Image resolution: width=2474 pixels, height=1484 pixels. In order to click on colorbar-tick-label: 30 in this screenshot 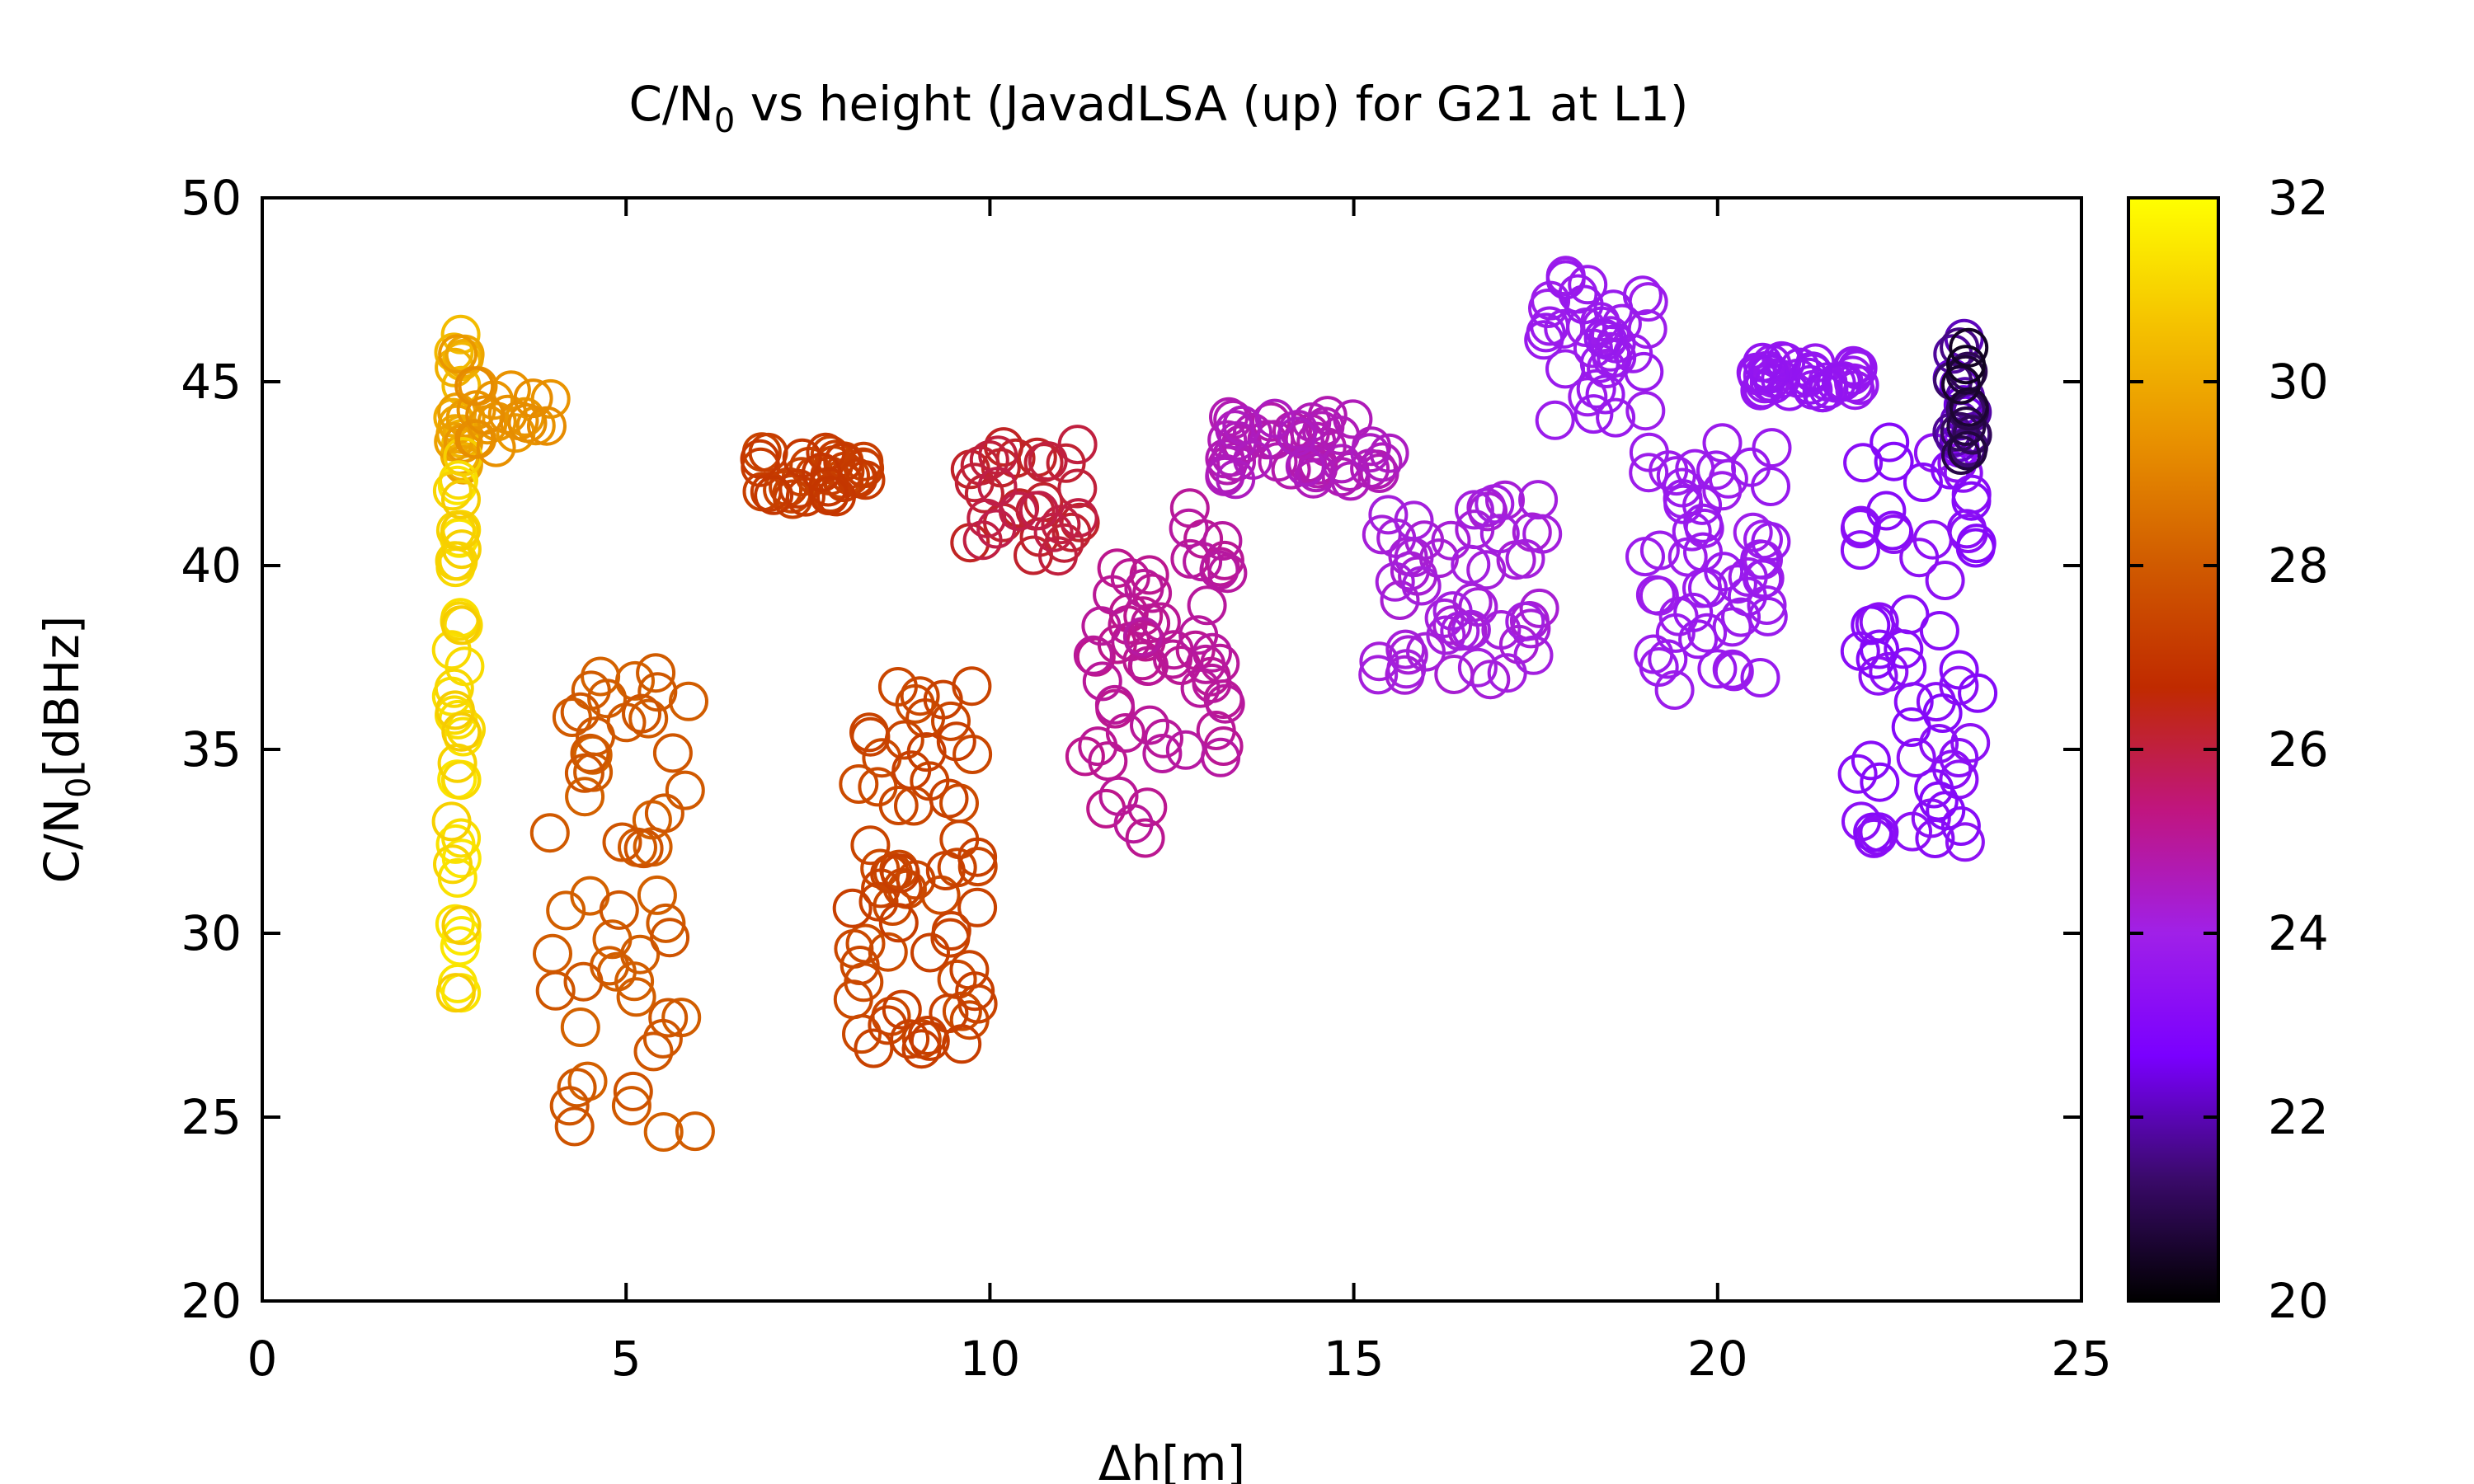, I will do `click(2298, 382)`.